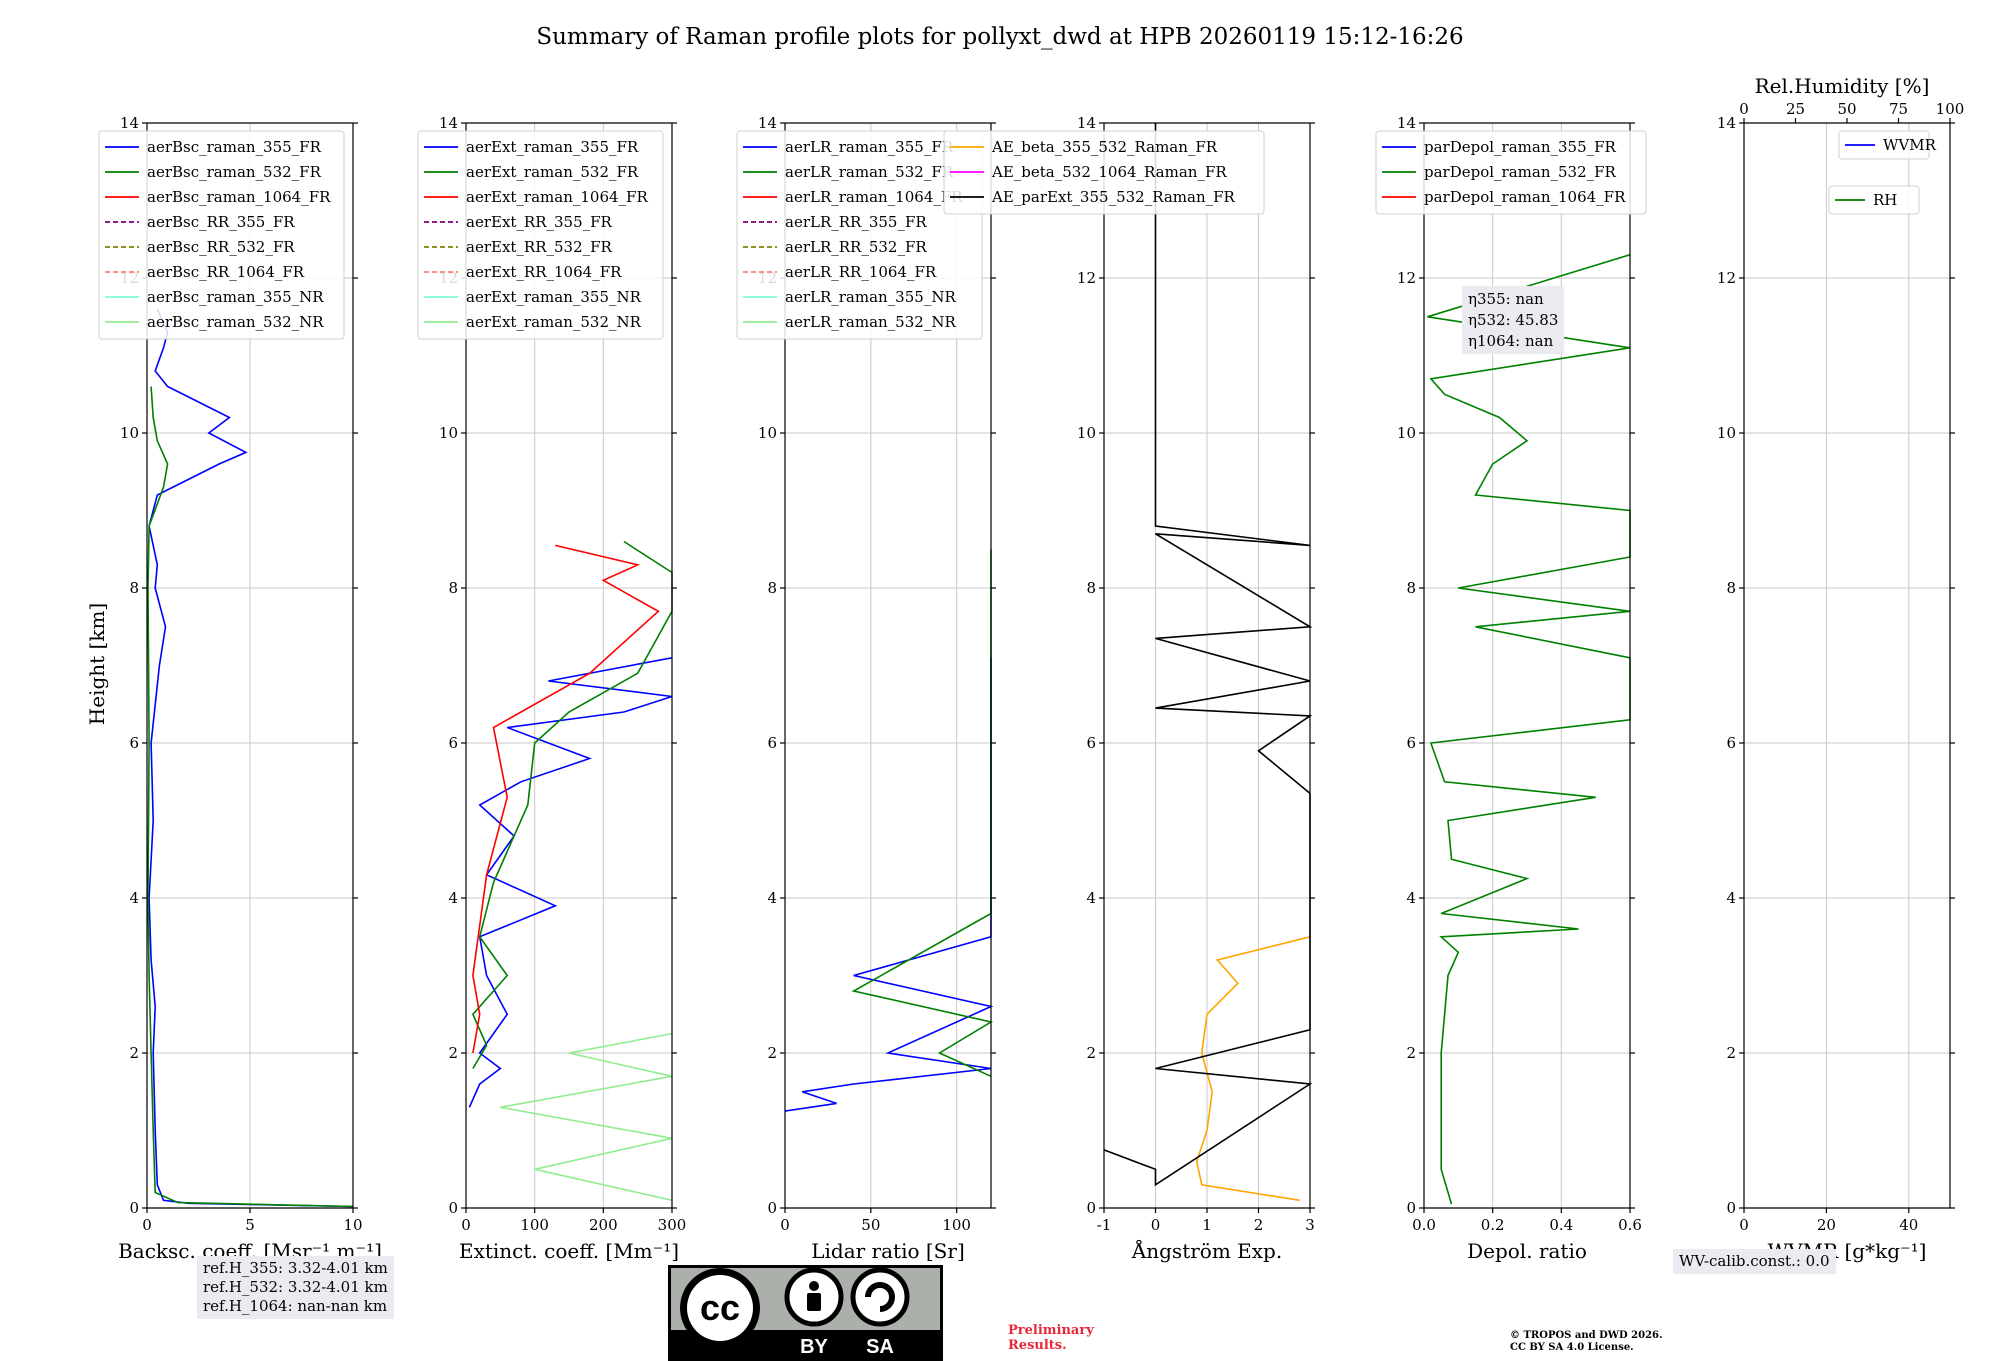 The width and height of the screenshot is (2000, 1361). I want to click on wv-calibration-box: WV-calib.const.: 0.0, so click(1754, 1261).